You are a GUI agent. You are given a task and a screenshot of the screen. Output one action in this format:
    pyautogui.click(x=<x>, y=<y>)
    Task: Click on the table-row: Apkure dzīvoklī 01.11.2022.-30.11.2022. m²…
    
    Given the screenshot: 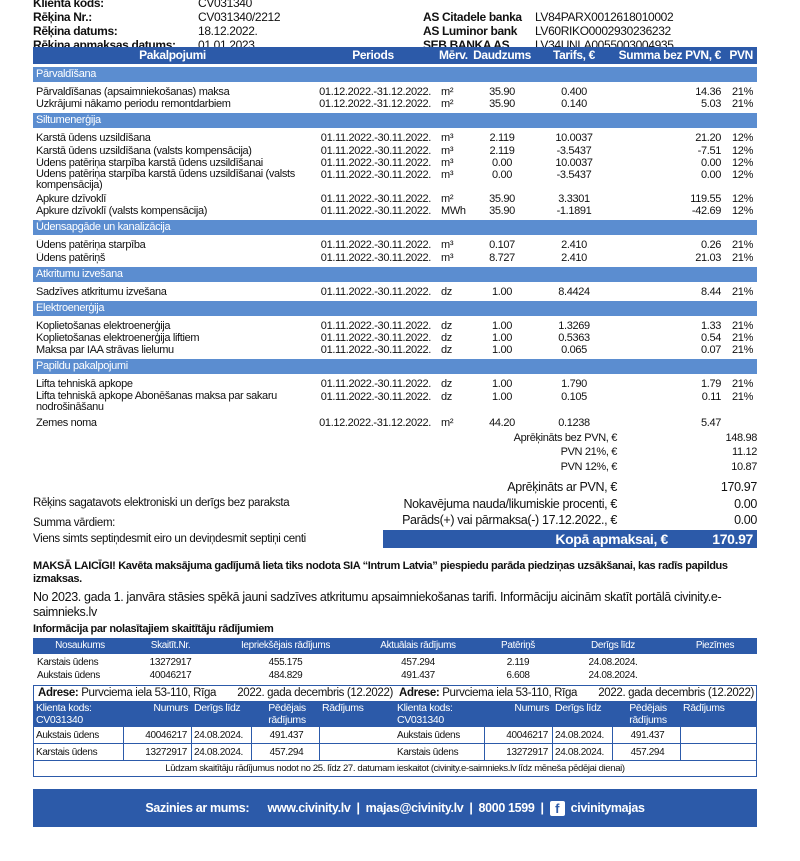 What is the action you would take?
    pyautogui.click(x=395, y=199)
    